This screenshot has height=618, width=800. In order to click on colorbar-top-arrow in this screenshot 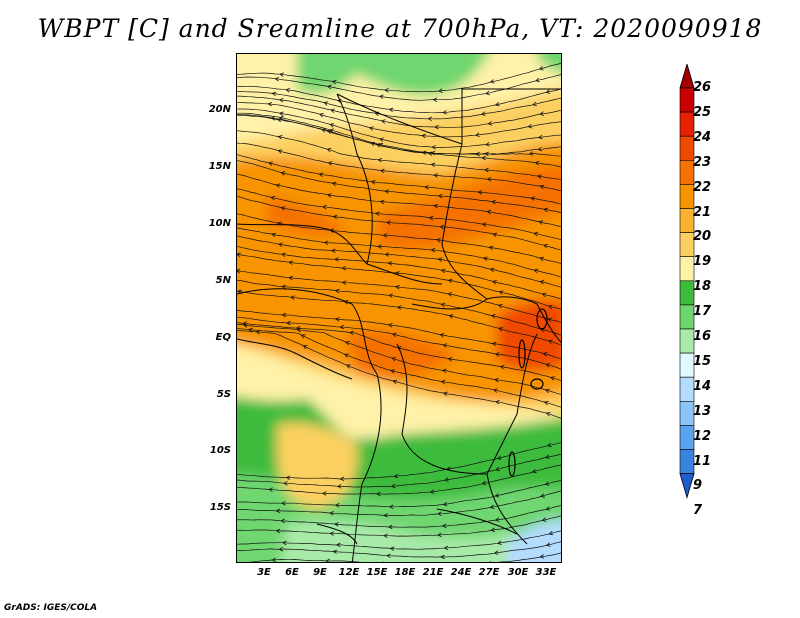, I will do `click(687, 76)`.